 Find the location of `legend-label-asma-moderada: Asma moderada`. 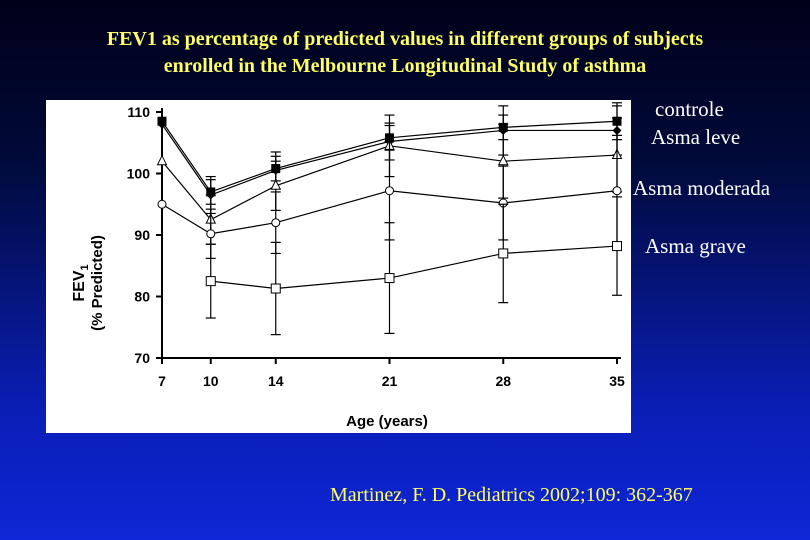

legend-label-asma-moderada: Asma moderada is located at coordinates (702, 188).